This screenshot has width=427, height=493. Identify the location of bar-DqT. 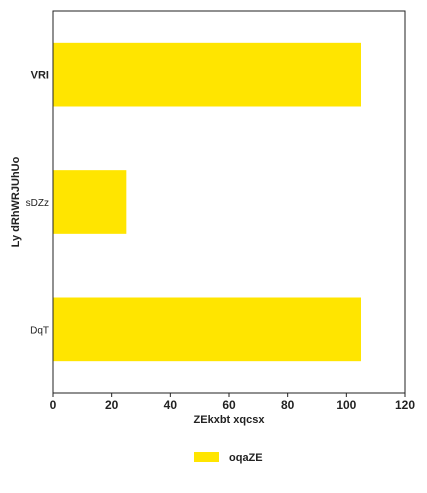
(207, 329).